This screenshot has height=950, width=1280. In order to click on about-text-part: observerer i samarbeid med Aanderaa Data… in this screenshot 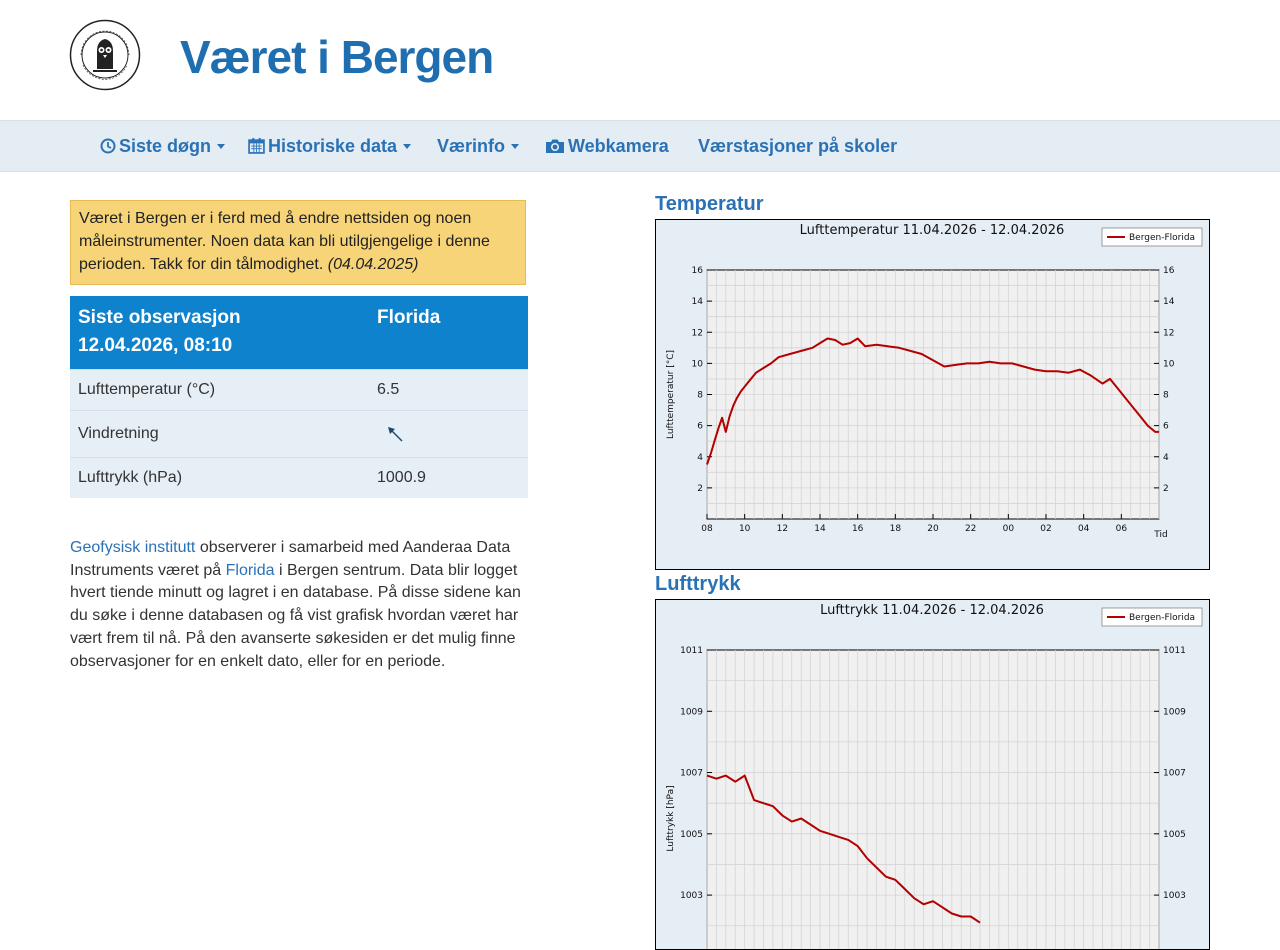, I will do `click(290, 559)`.